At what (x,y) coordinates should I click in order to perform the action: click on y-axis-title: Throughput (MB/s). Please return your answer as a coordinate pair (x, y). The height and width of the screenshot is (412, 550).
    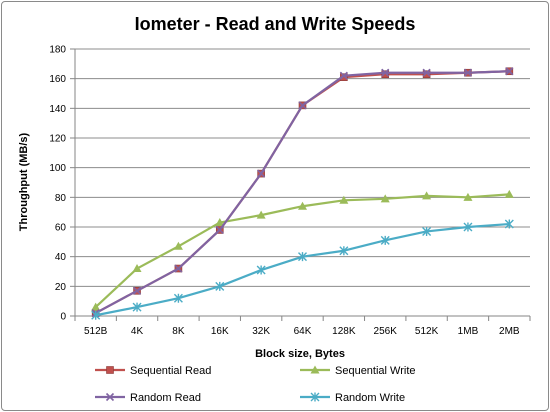
    Looking at the image, I should click on (24, 181).